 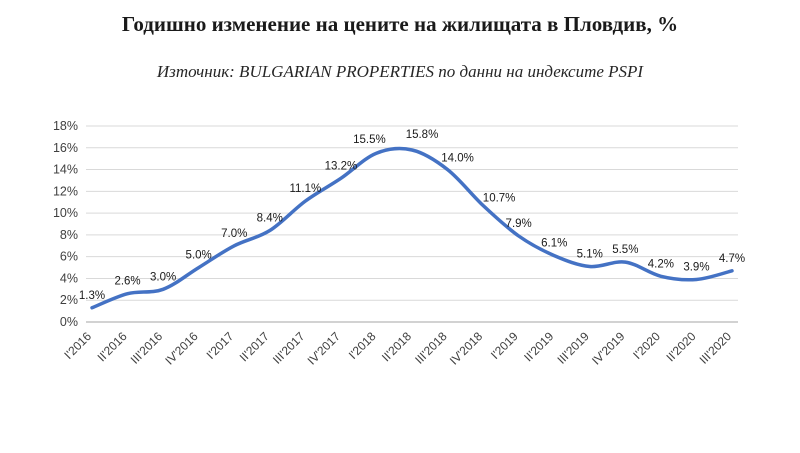 What do you see at coordinates (305, 189) in the screenshot?
I see `data-point-label: 11.1%` at bounding box center [305, 189].